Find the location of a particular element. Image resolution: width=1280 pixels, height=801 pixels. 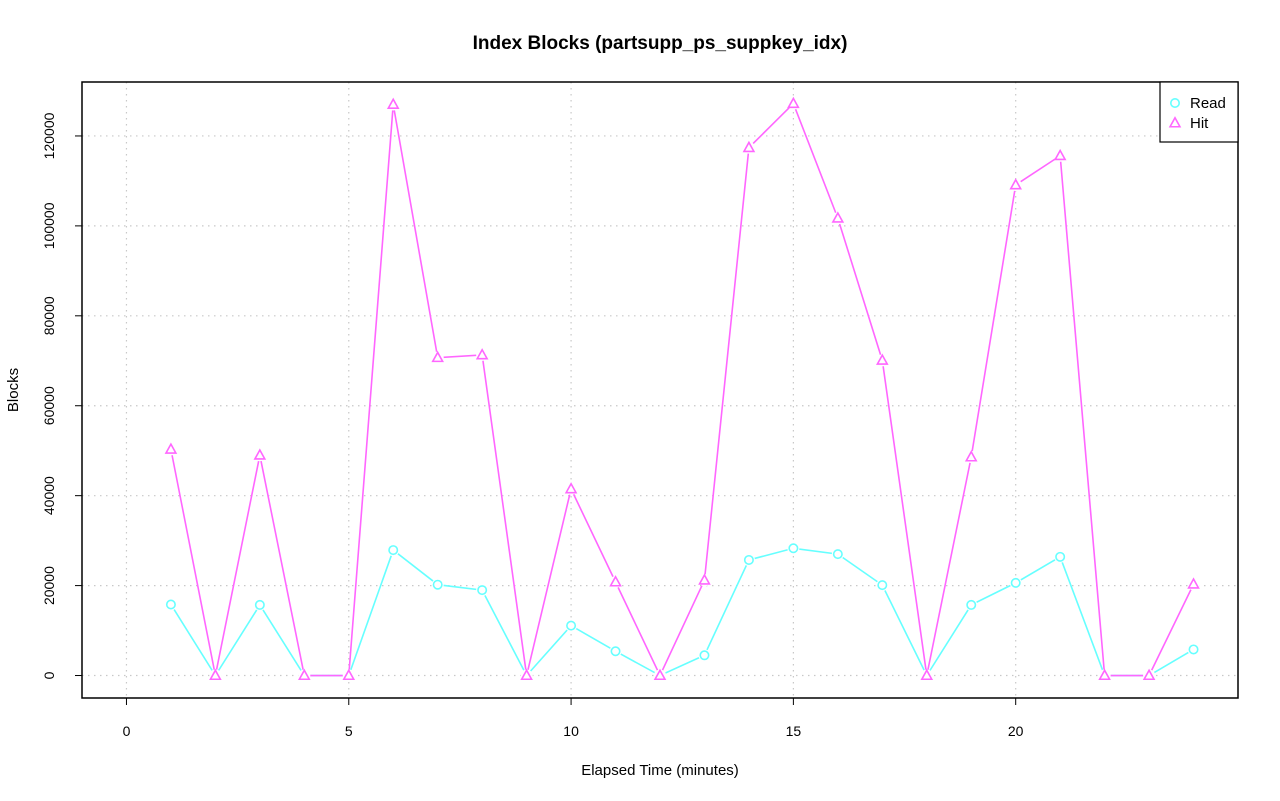

y-tick-label: 100000 is located at coordinates (49, 225).